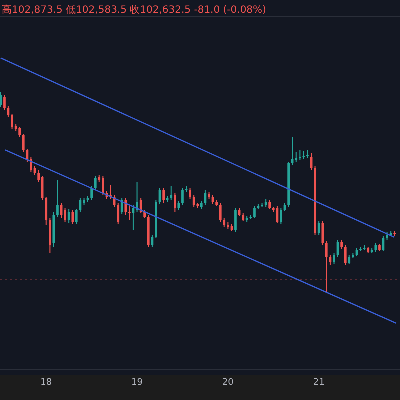  What do you see at coordinates (228, 383) in the screenshot?
I see `x-tick-label: 20` at bounding box center [228, 383].